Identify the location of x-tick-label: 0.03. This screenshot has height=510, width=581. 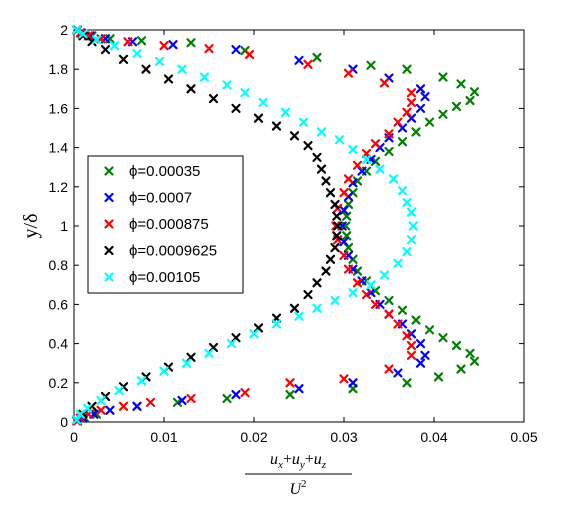
(343, 437).